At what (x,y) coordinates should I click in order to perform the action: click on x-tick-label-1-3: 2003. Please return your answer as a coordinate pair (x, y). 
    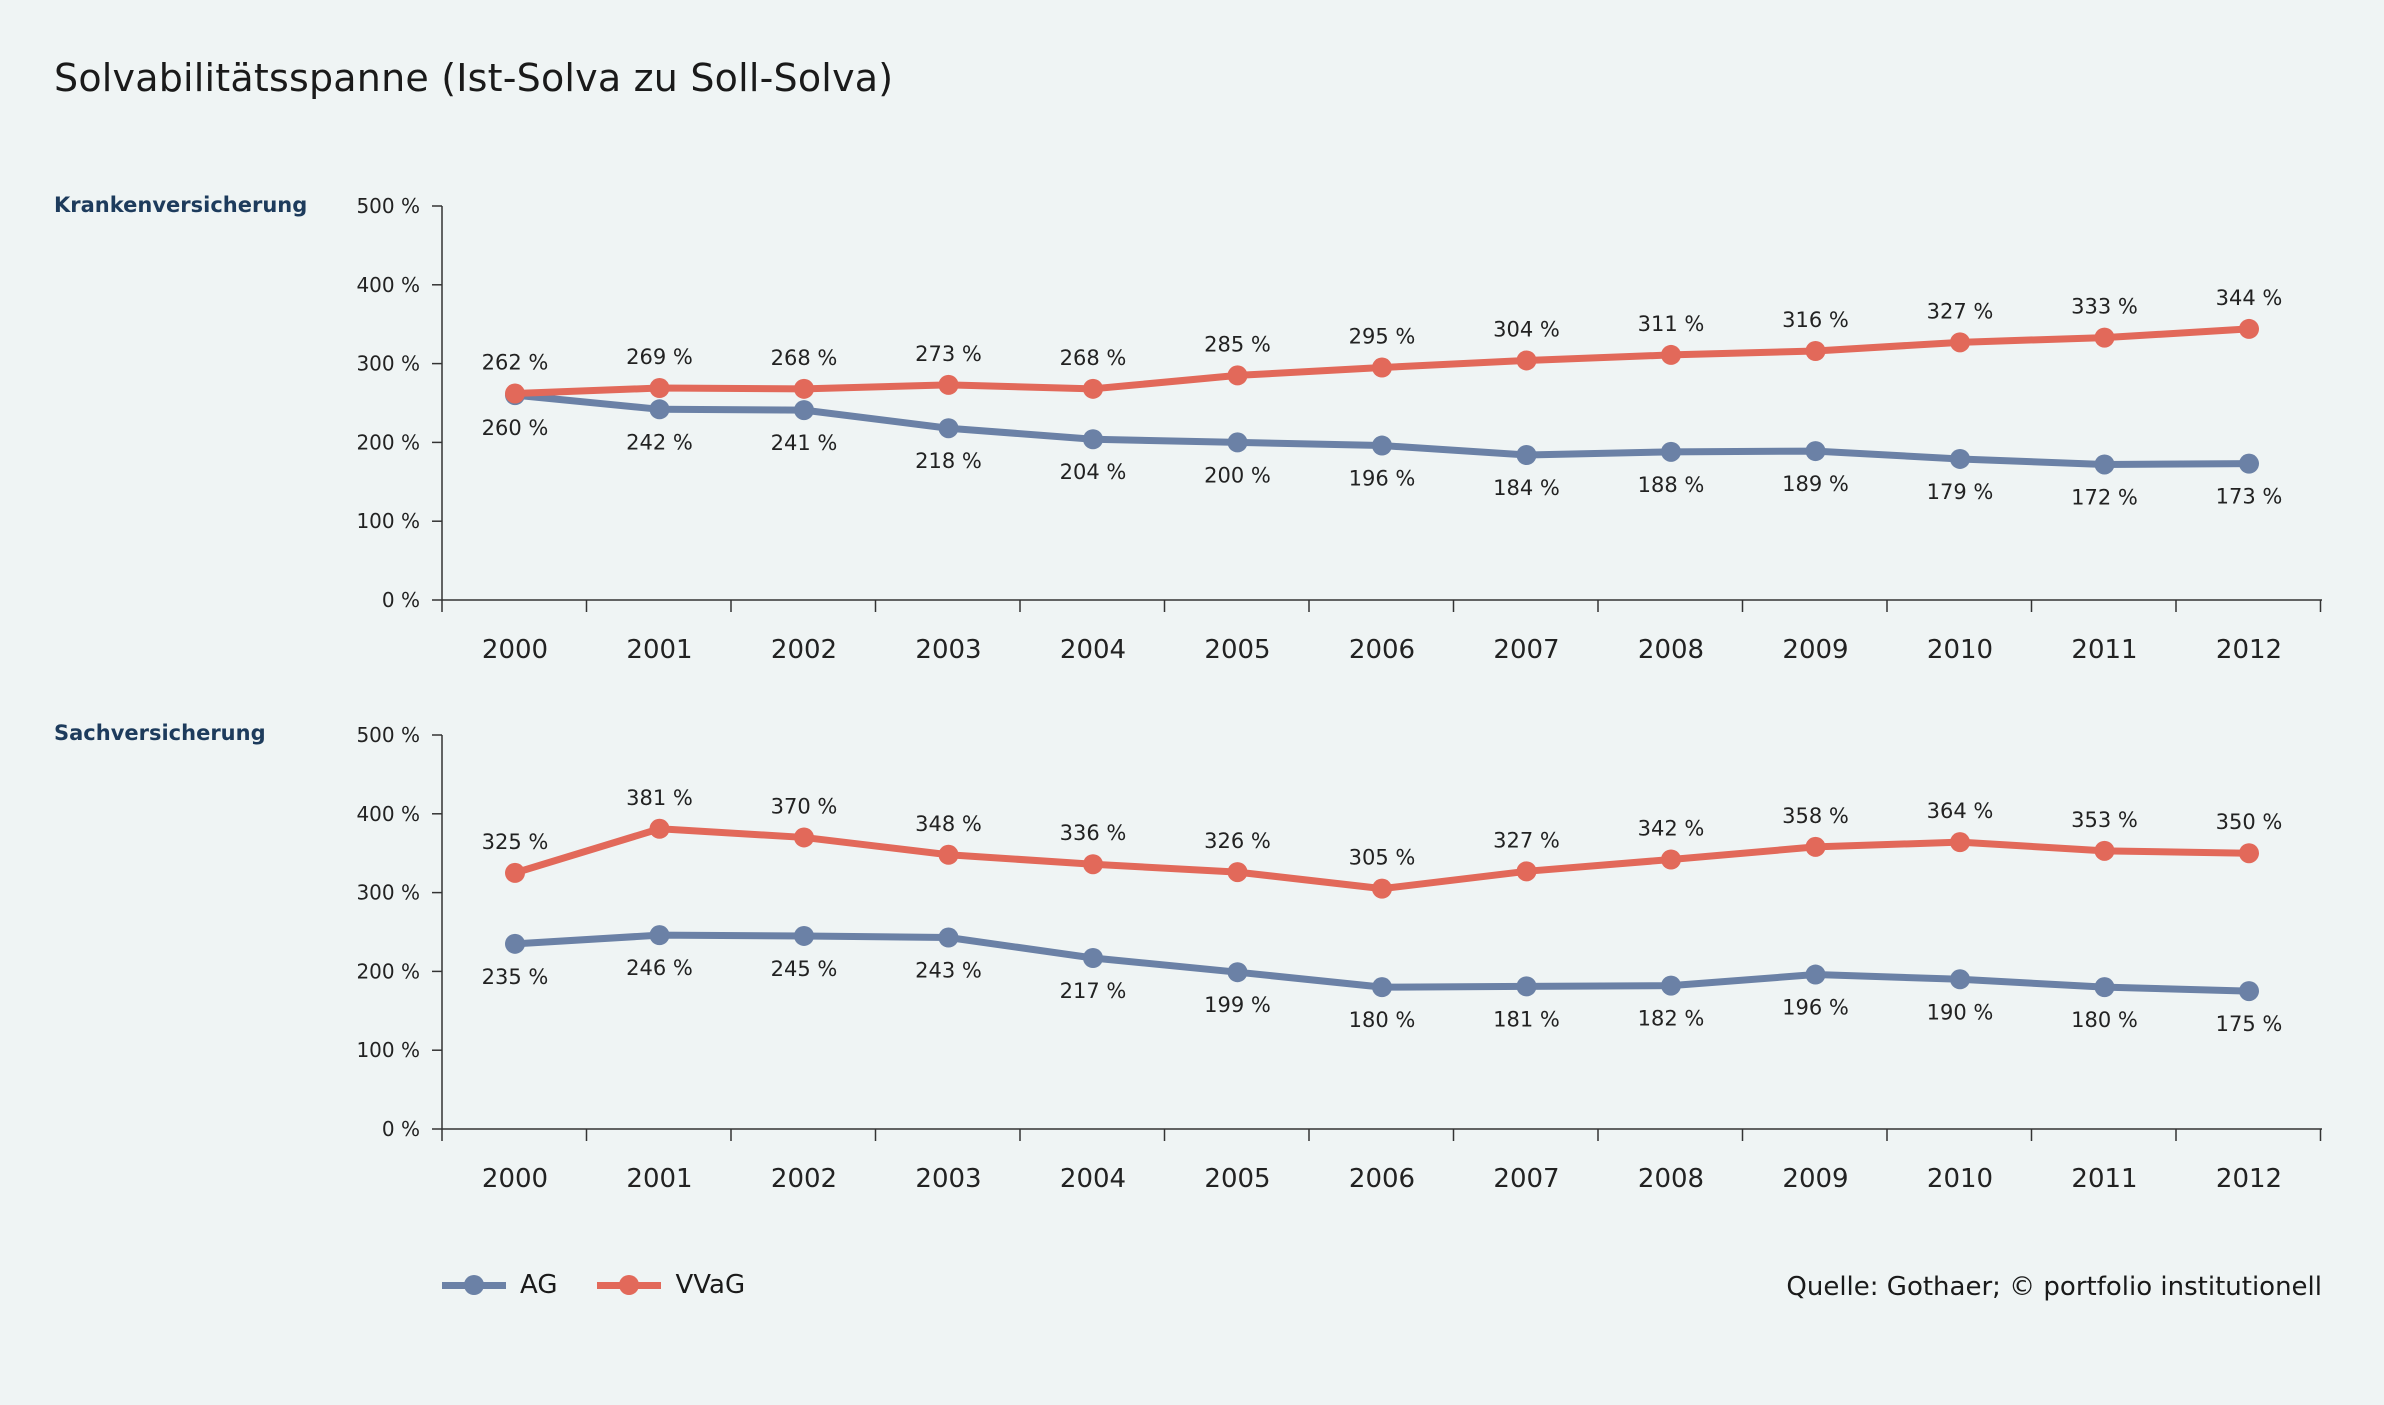
    Looking at the image, I should click on (948, 1179).